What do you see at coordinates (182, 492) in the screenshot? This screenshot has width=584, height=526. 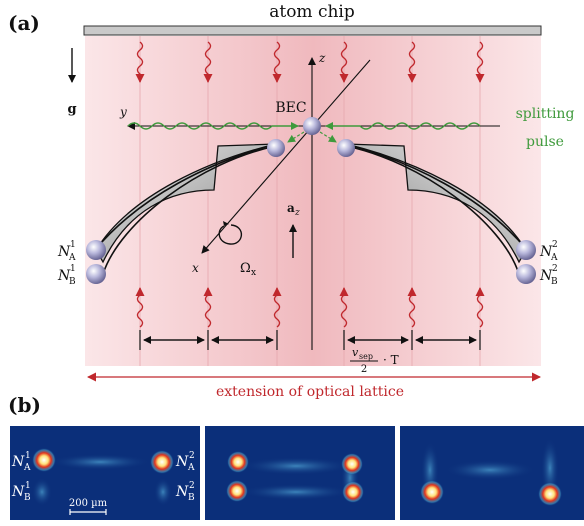 I see `img-label-NB2-base: N` at bounding box center [182, 492].